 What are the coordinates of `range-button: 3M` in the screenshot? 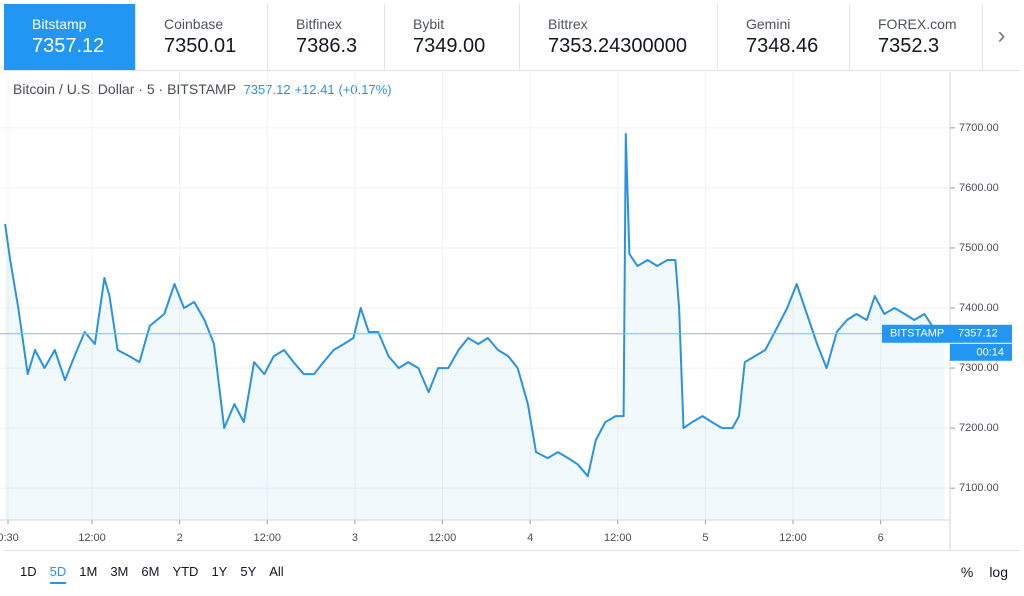 It's located at (119, 571).